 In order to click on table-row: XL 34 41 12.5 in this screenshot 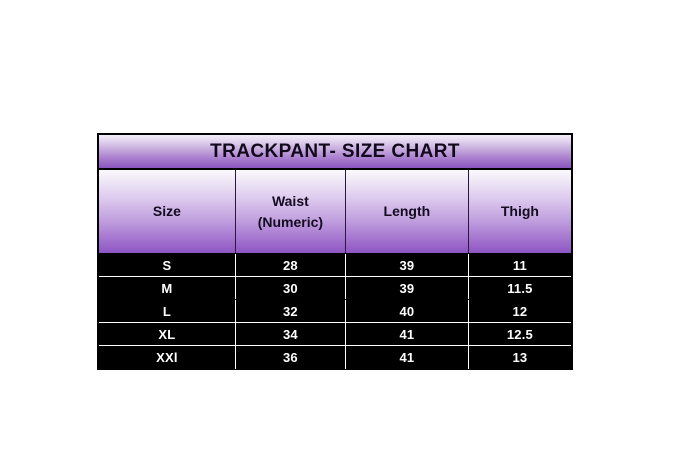, I will do `click(335, 334)`.